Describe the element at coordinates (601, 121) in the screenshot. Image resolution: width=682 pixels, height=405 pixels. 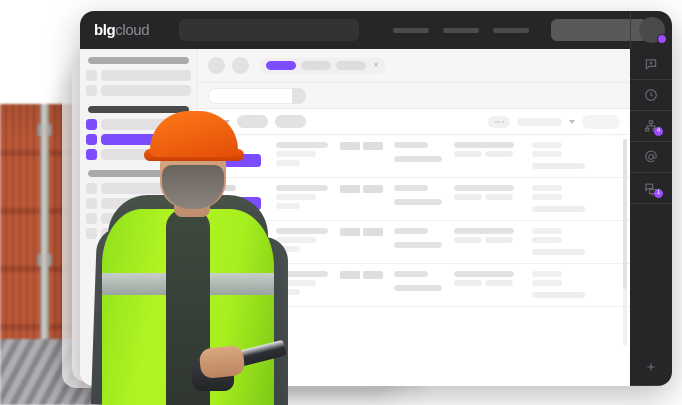
I see `primary-action-button` at that location.